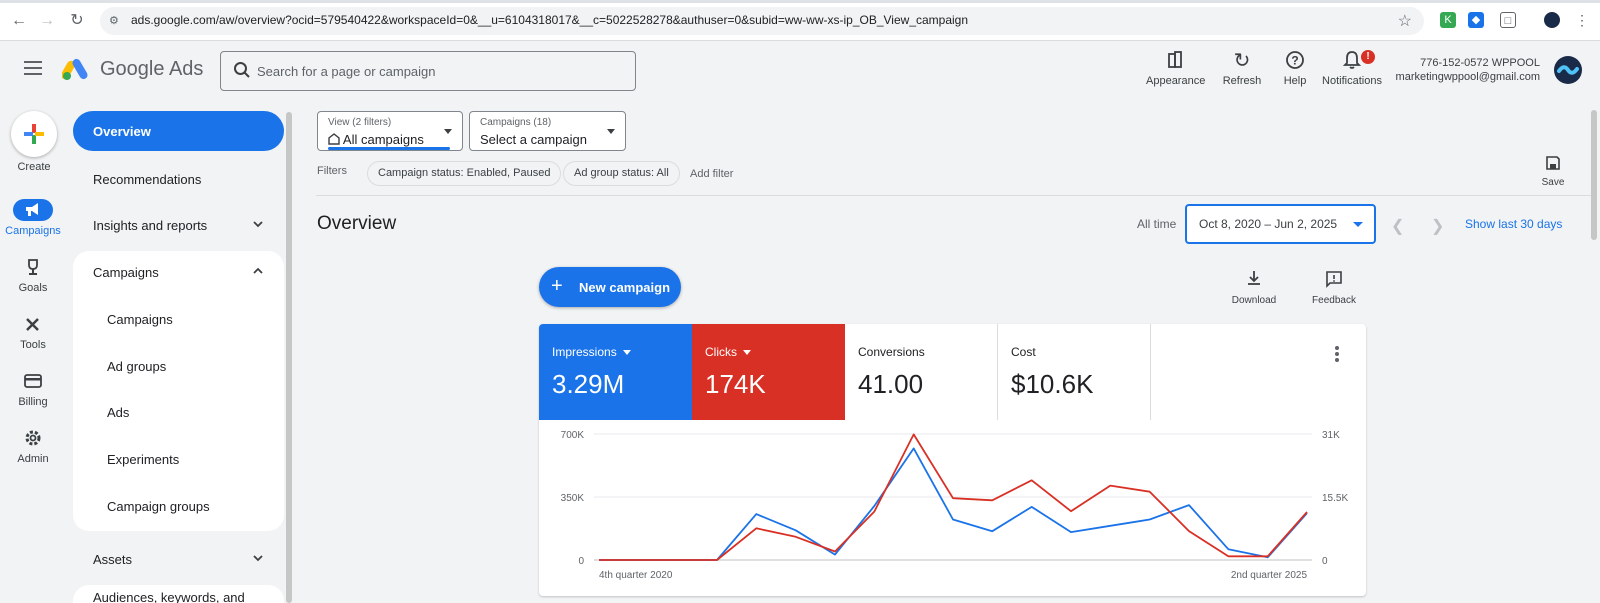 Image resolution: width=1600 pixels, height=603 pixels. Describe the element at coordinates (1335, 498) in the screenshot. I see `right-axis-tick-label: 15.5K` at that location.